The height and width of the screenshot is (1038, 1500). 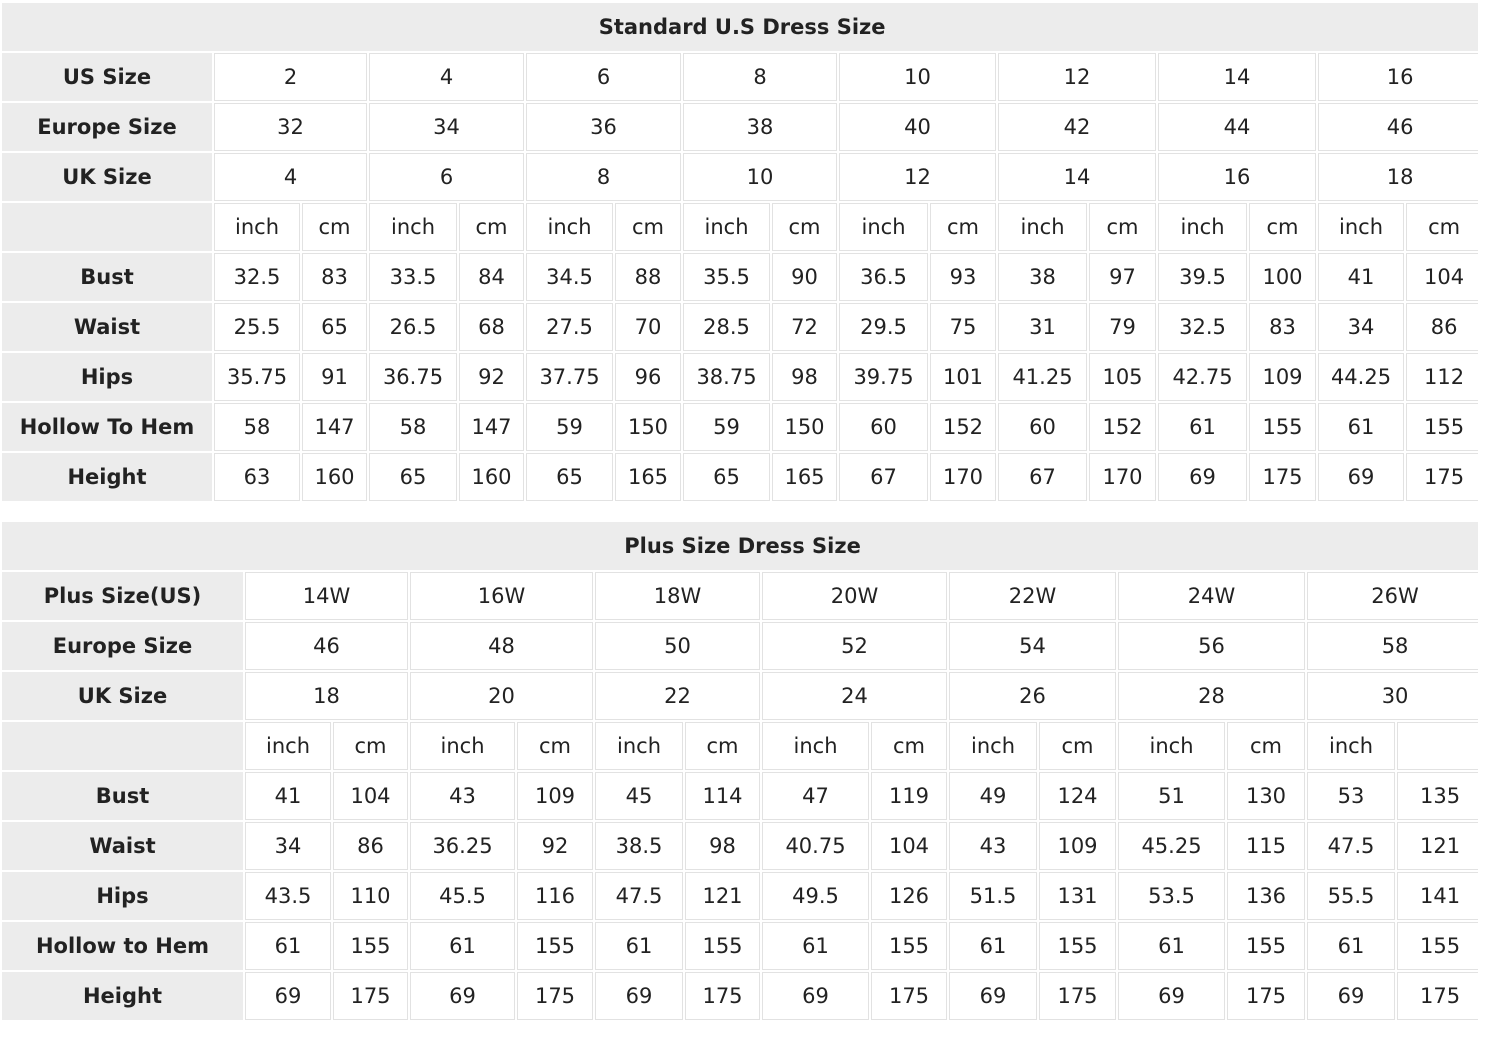 What do you see at coordinates (1361, 277) in the screenshot?
I see `measure-cell: 41` at bounding box center [1361, 277].